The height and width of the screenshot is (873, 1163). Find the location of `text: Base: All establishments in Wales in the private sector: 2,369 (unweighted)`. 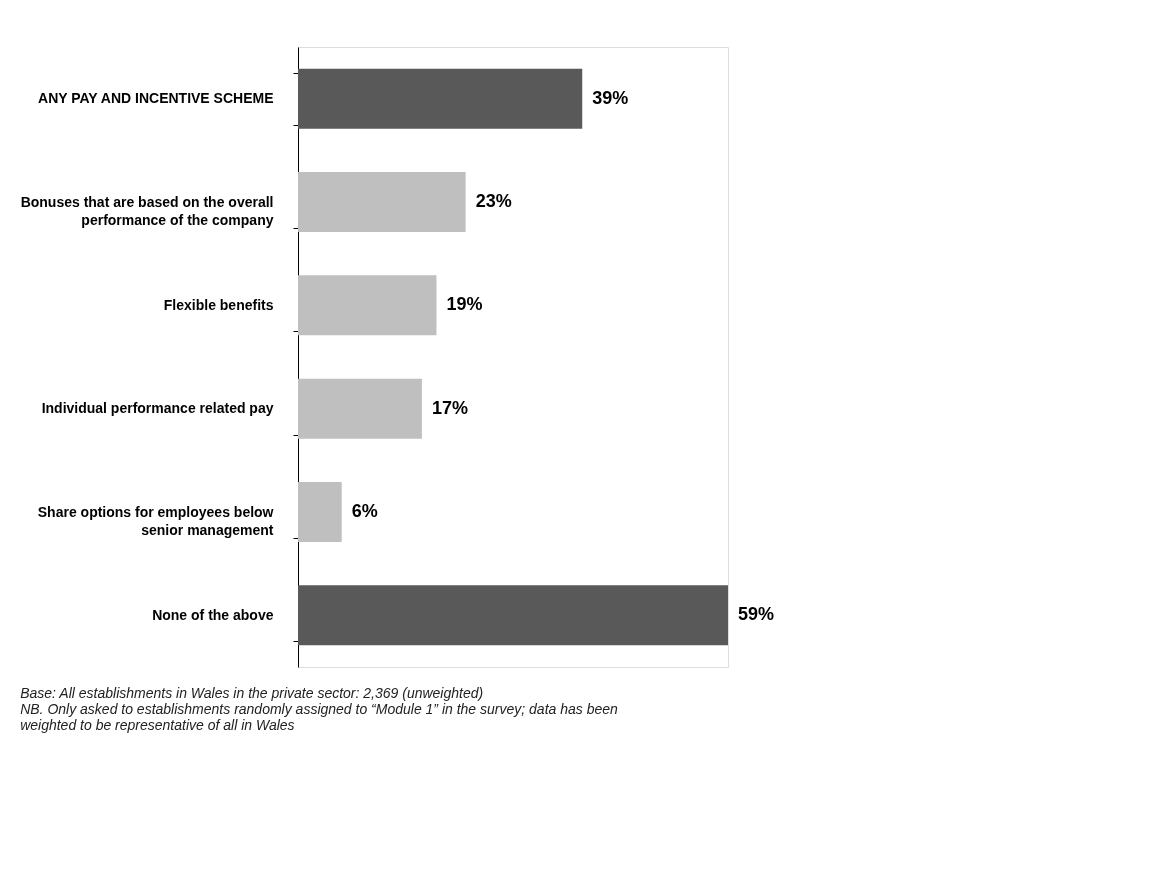

text: Base: All establishments in Wales in the private sector: 2,369 (unweighted) is located at coordinates (252, 693).